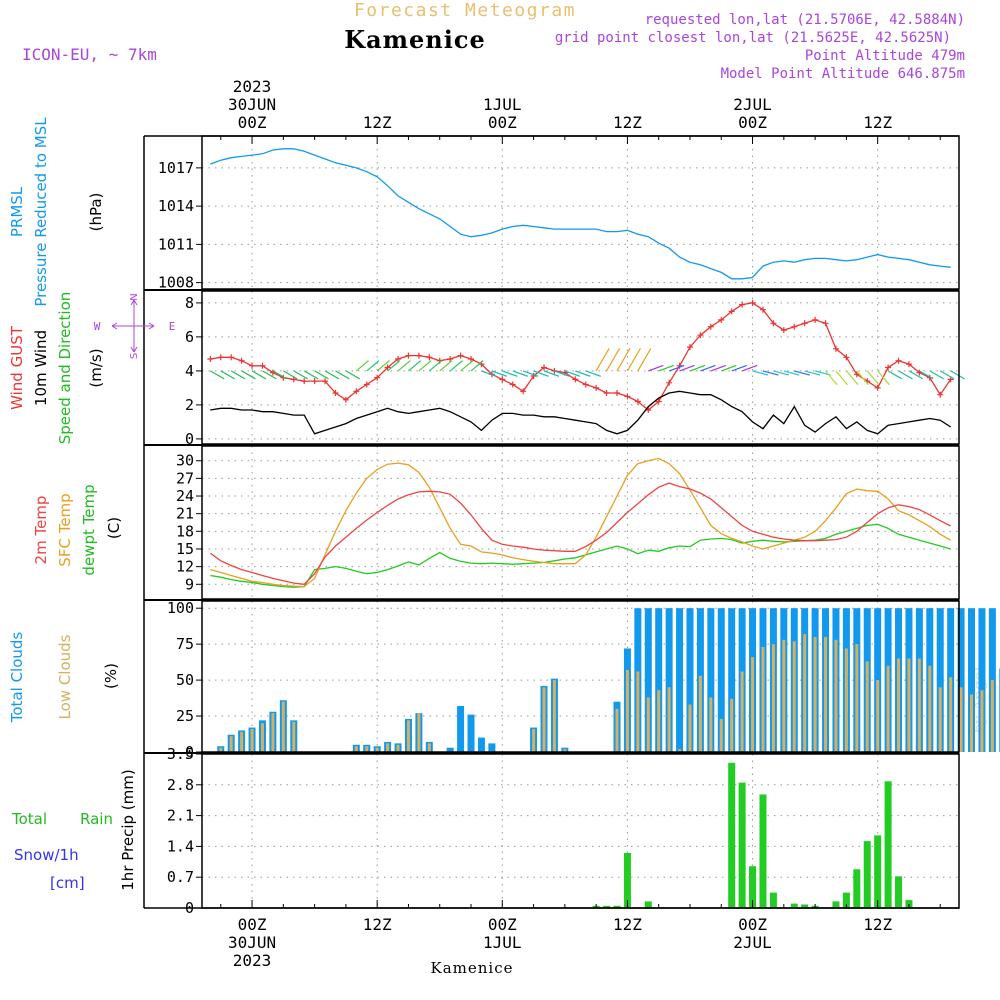 The image size is (1000, 1000). I want to click on y-tick-label: 6, so click(189, 337).